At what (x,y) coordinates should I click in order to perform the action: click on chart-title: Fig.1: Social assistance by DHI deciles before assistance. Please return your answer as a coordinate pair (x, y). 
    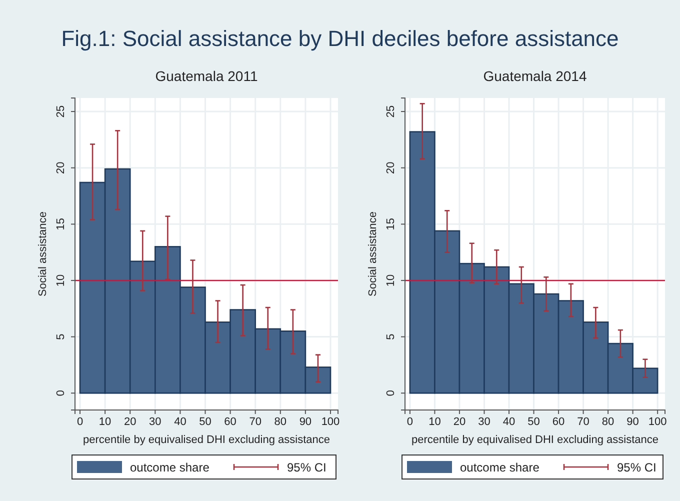
    Looking at the image, I should click on (340, 38).